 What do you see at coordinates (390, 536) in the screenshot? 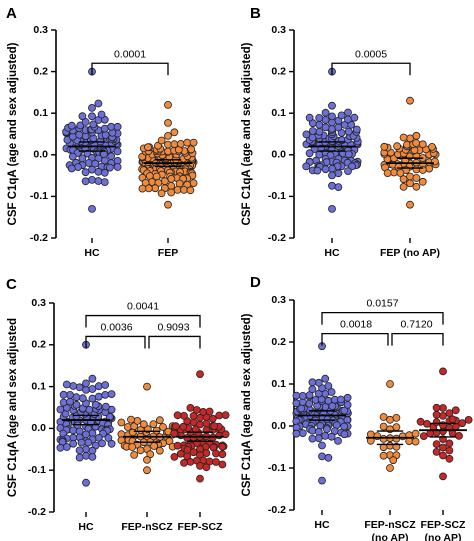
I see `x-tick-label: (no AP)` at bounding box center [390, 536].